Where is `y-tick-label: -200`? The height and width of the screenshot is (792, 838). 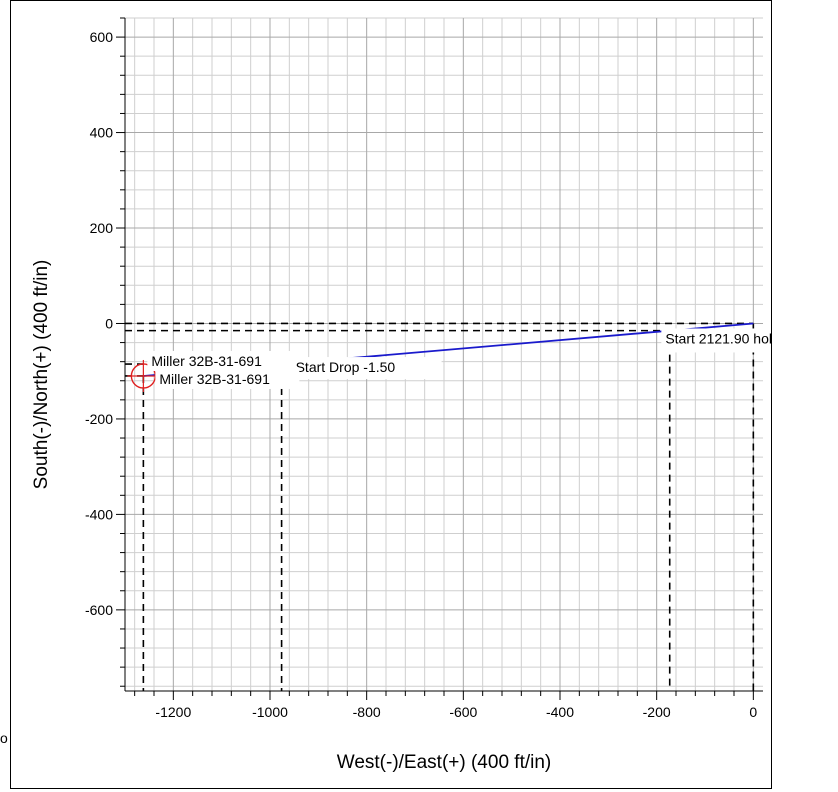
y-tick-label: -200 is located at coordinates (99, 419).